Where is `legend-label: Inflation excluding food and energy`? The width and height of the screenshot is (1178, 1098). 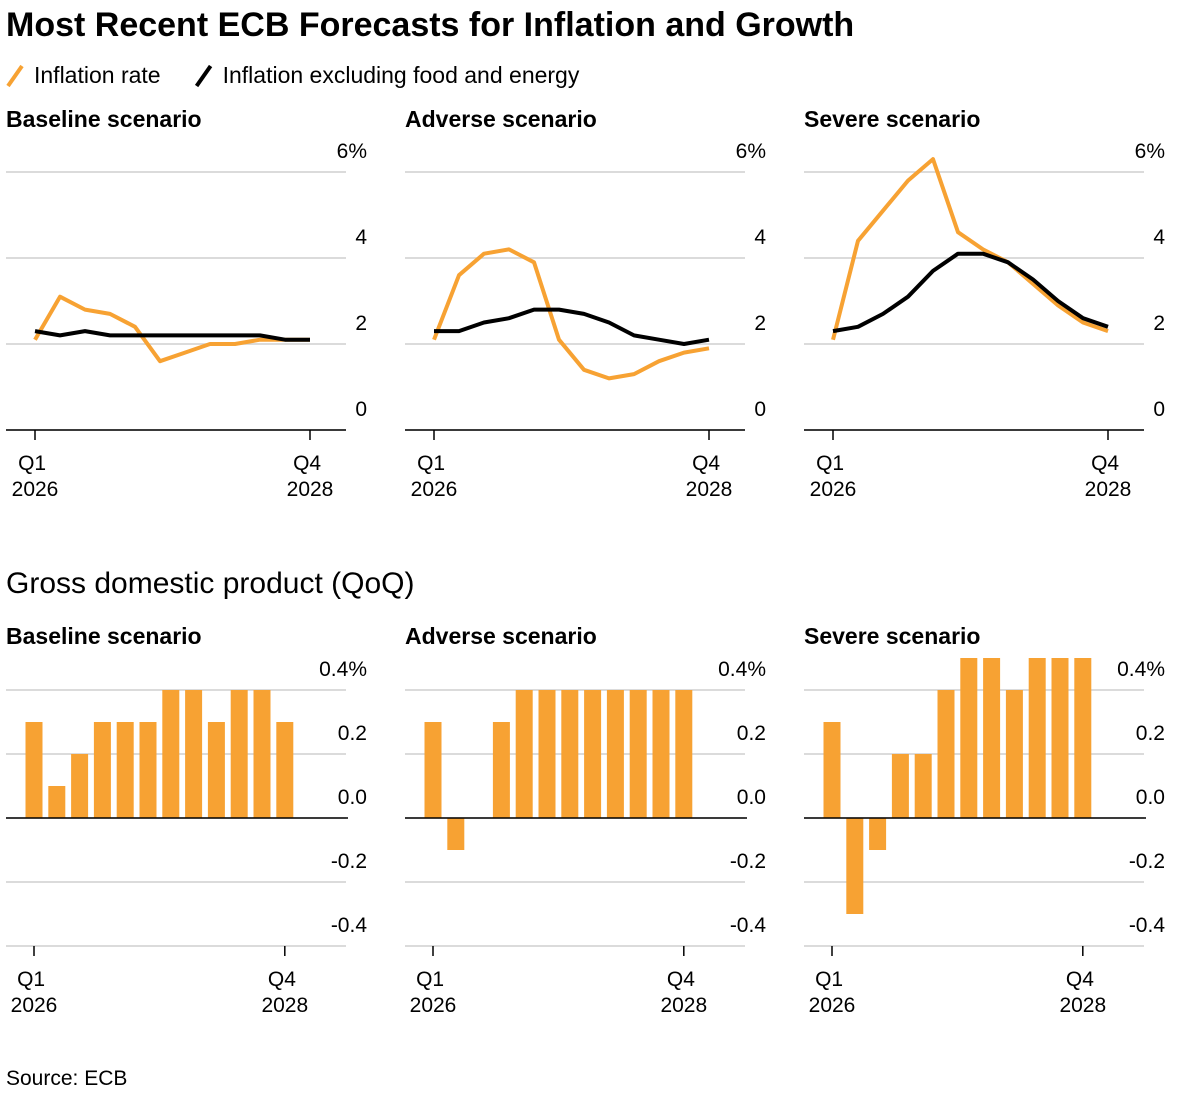
legend-label: Inflation excluding food and energy is located at coordinates (401, 75).